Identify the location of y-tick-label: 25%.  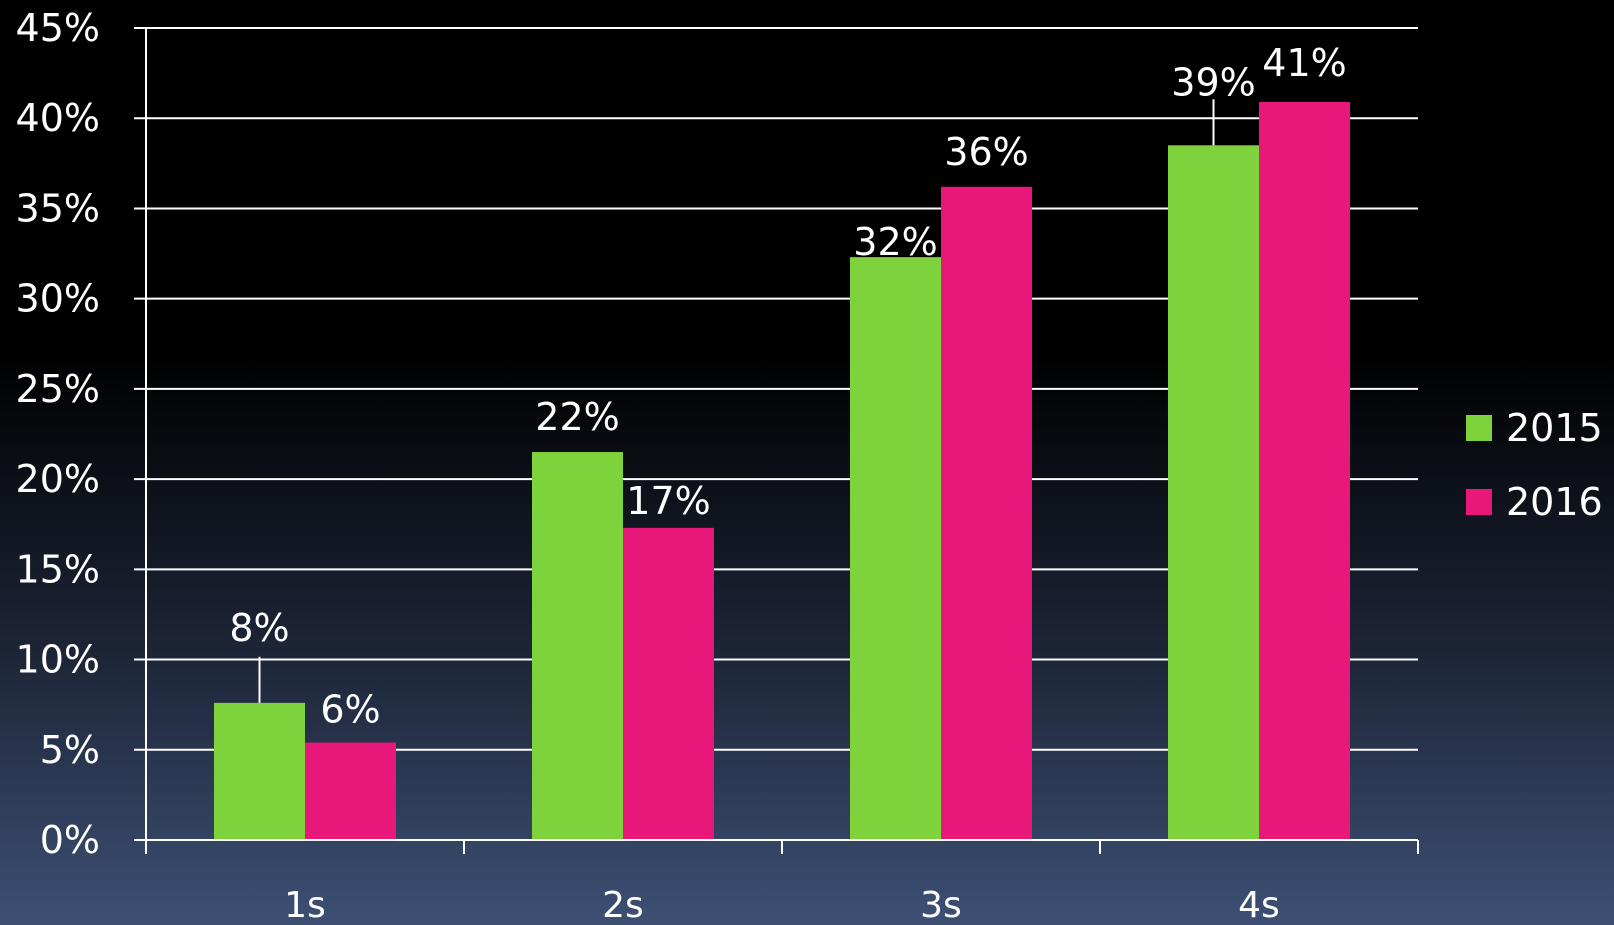
(58, 389).